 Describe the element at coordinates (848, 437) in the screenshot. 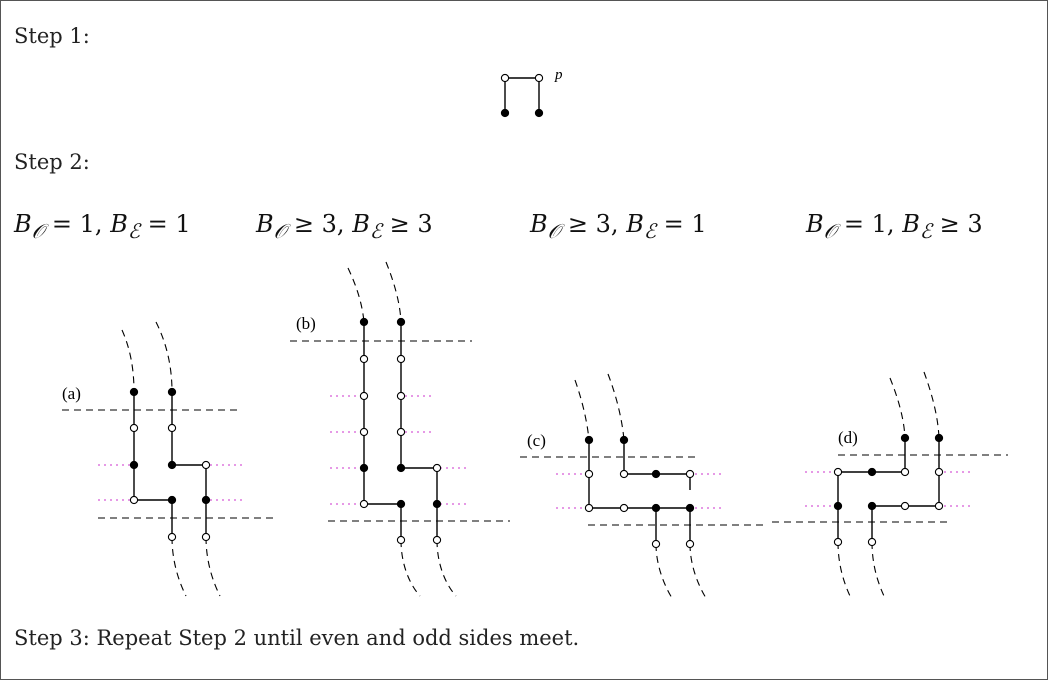

I see `panel-d-label: (d)` at that location.